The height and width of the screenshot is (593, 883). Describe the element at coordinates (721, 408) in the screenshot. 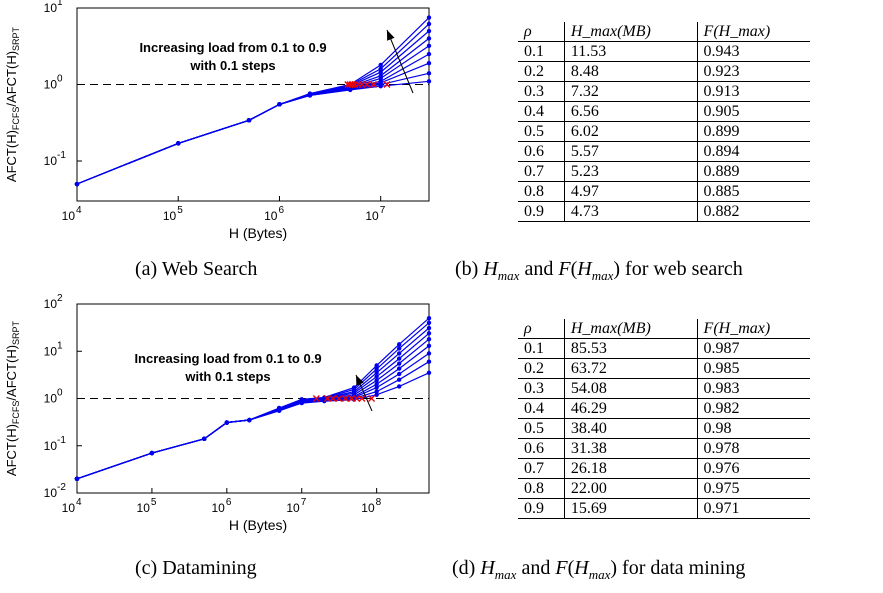

I see `table-cell: 0.982` at that location.